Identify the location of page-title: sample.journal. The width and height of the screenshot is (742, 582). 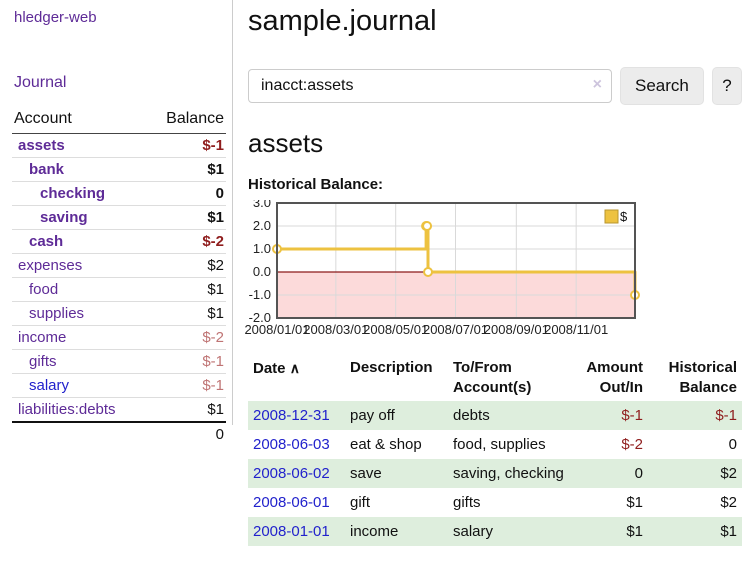
(342, 21).